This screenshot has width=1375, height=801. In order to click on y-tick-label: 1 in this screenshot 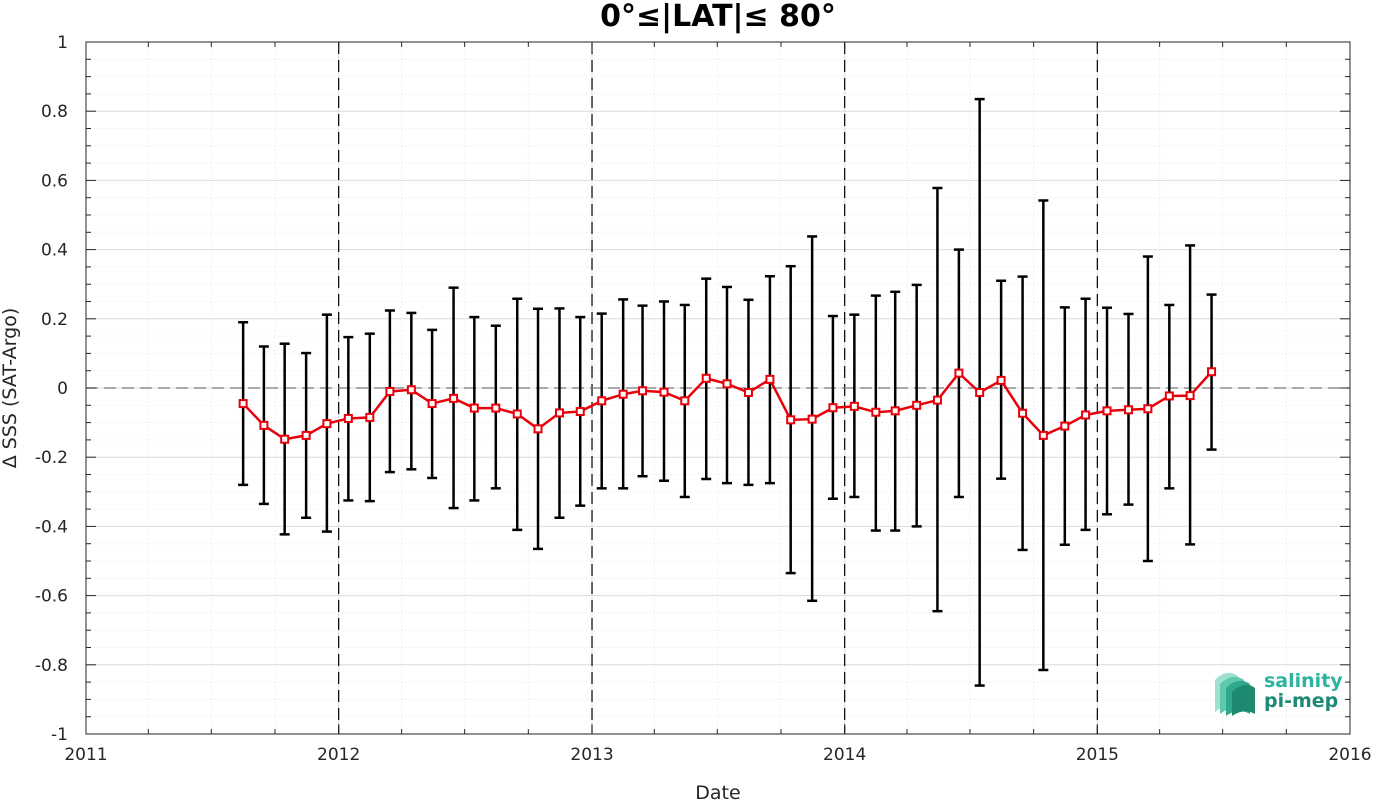, I will do `click(62, 43)`.